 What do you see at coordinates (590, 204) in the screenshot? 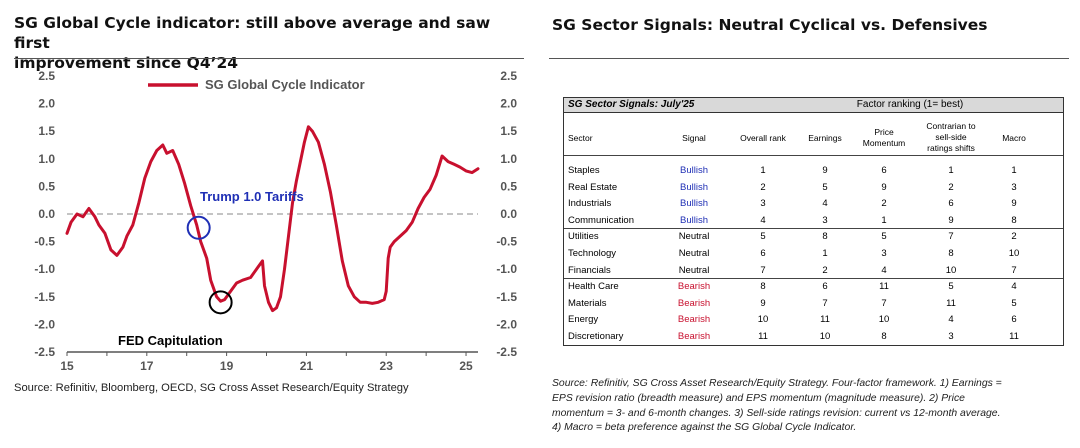
I see `table-cell-sector: Industrials` at bounding box center [590, 204].